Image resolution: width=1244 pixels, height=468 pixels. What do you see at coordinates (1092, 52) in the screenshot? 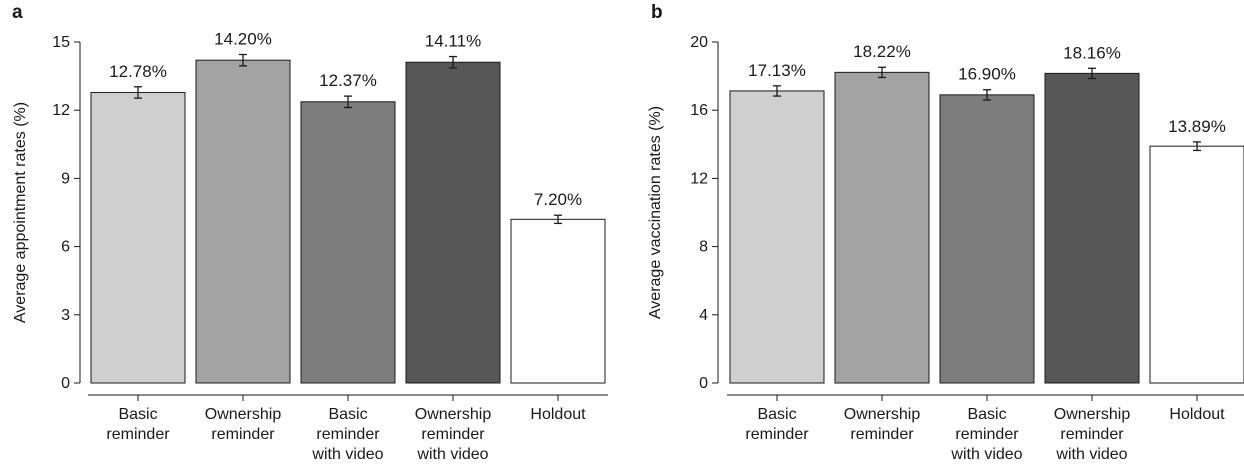
I see `data-label: 18.16%` at bounding box center [1092, 52].